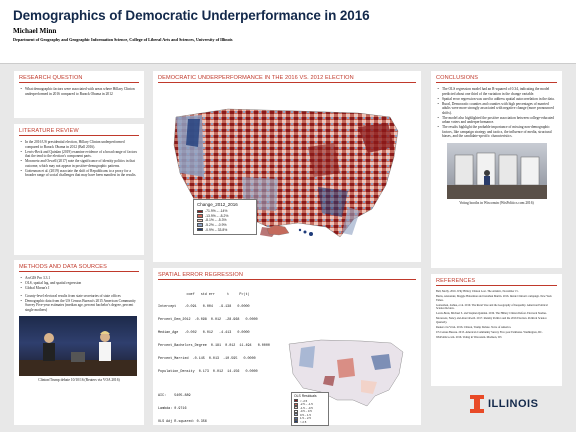 The image size is (576, 432). Describe the element at coordinates (216, 229) in the screenshot. I see `legend-label: -0.9% – 33.8%` at that location.